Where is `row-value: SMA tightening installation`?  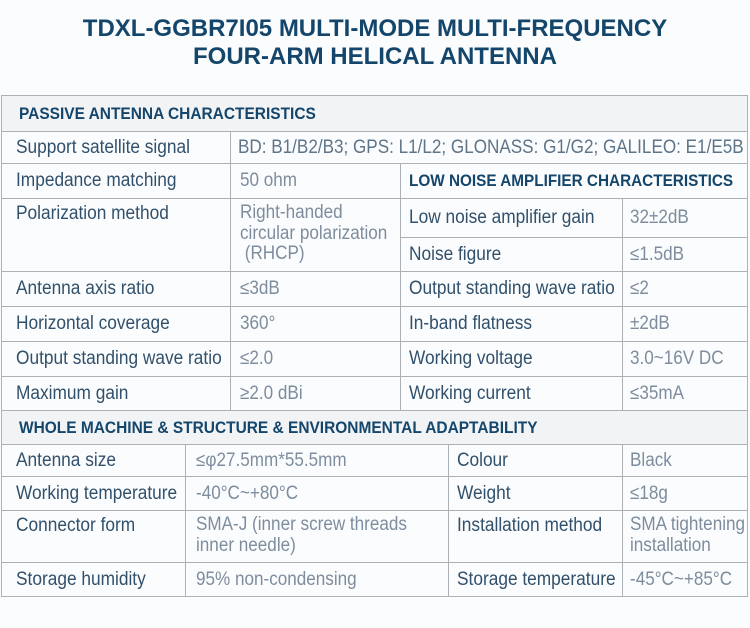 row-value: SMA tightening installation is located at coordinates (685, 536).